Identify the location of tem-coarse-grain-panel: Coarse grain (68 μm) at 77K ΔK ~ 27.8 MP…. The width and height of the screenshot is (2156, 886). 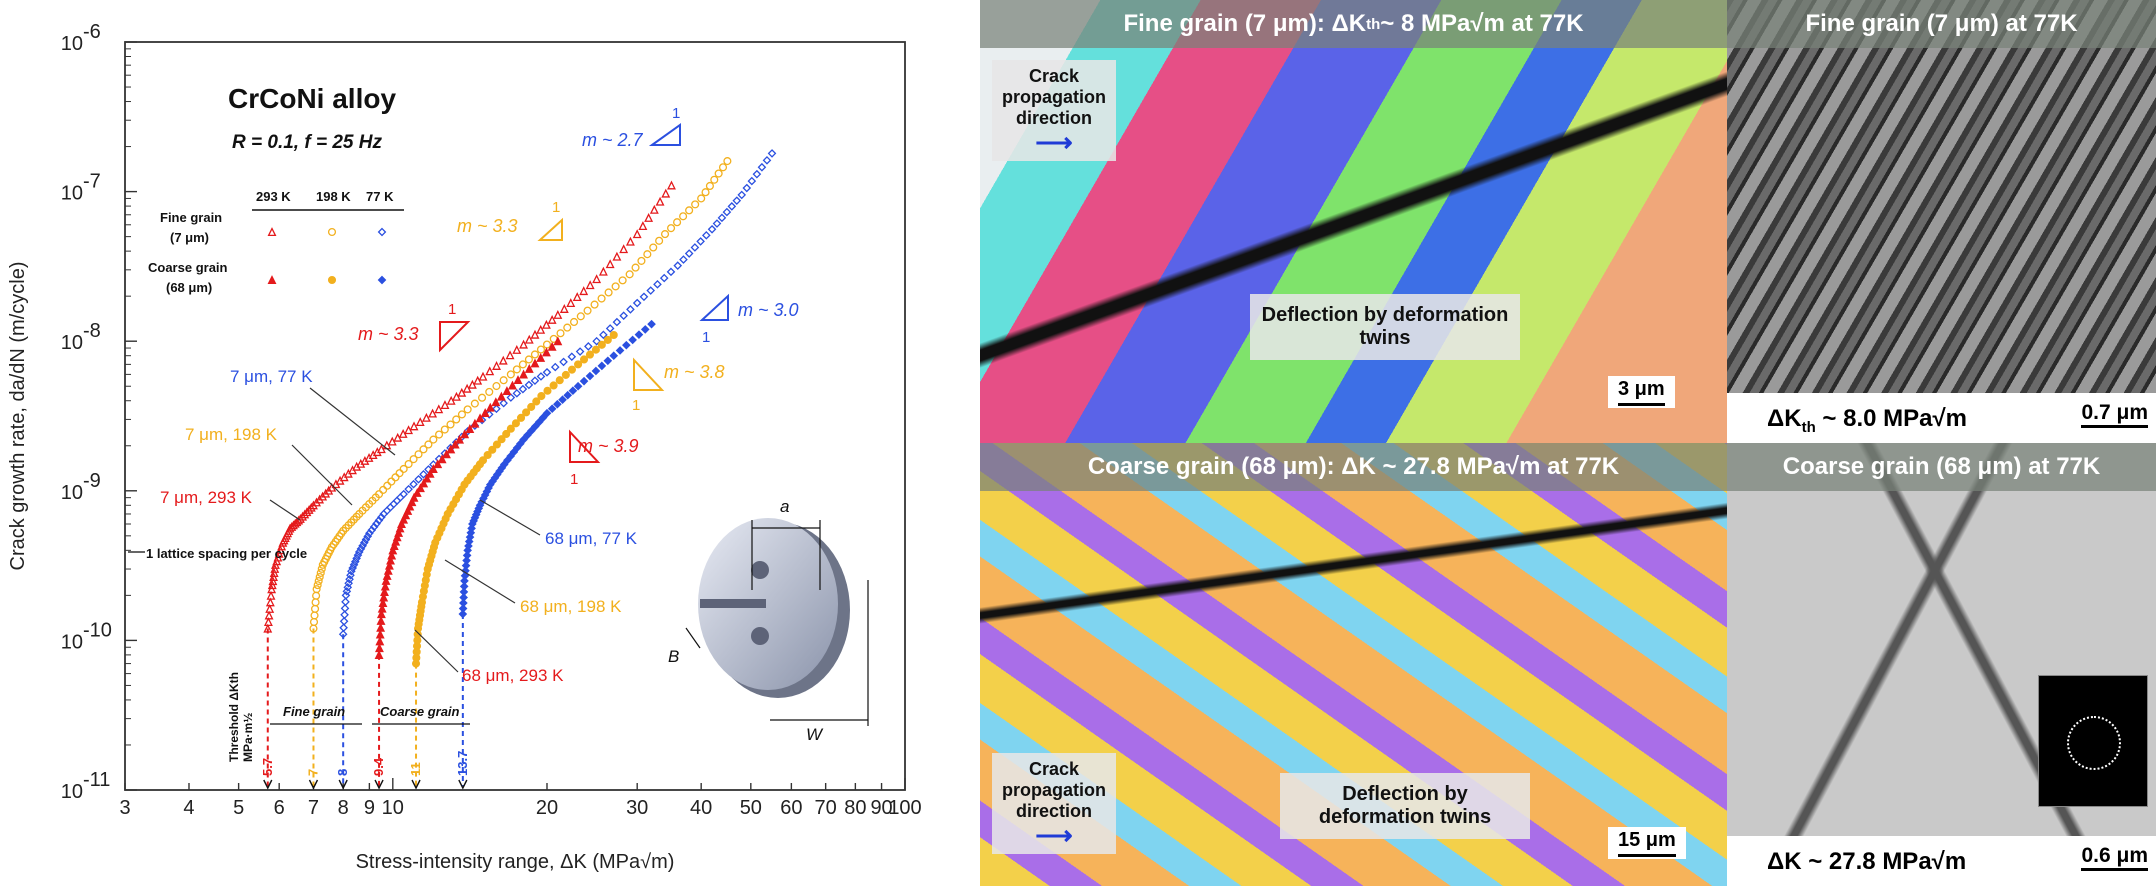
(1941, 664).